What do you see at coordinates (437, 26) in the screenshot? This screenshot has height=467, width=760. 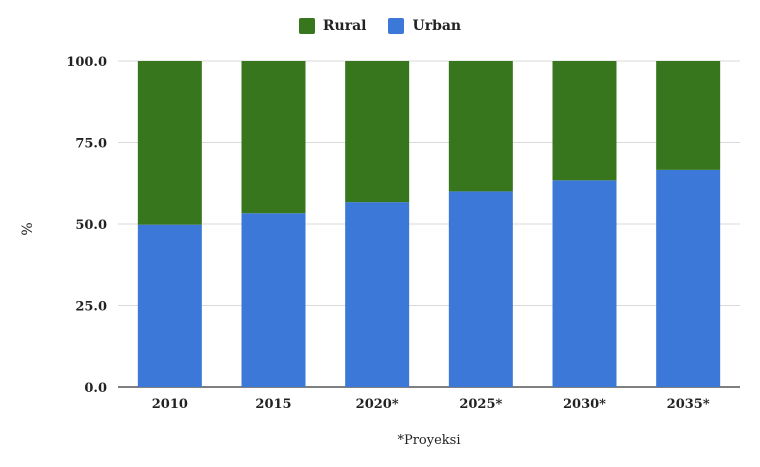 I see `legend-label-urban: Urban` at bounding box center [437, 26].